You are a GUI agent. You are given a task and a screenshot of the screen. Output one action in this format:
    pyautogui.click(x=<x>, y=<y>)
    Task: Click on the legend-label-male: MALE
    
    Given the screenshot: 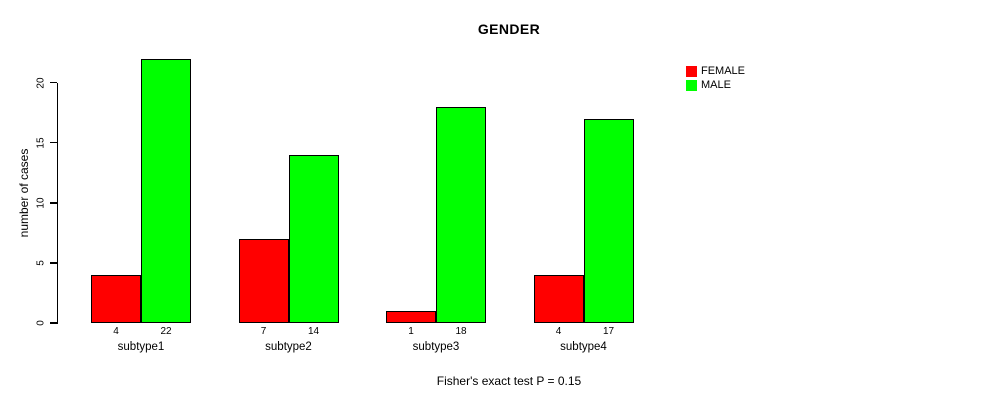 What is the action you would take?
    pyautogui.click(x=716, y=84)
    